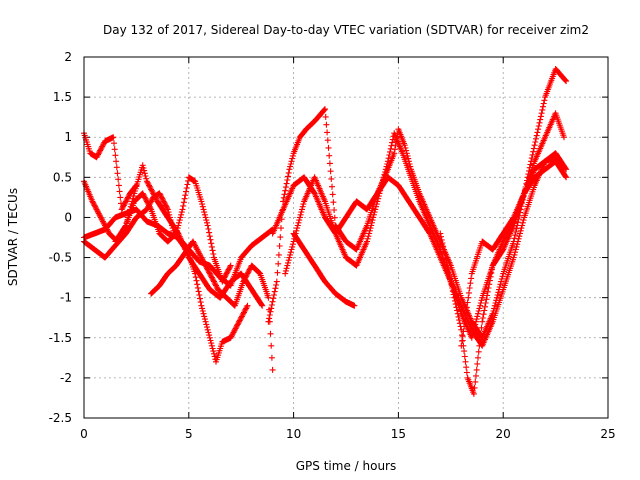 The height and width of the screenshot is (480, 640). I want to click on y-tick-label: 0, so click(68, 217).